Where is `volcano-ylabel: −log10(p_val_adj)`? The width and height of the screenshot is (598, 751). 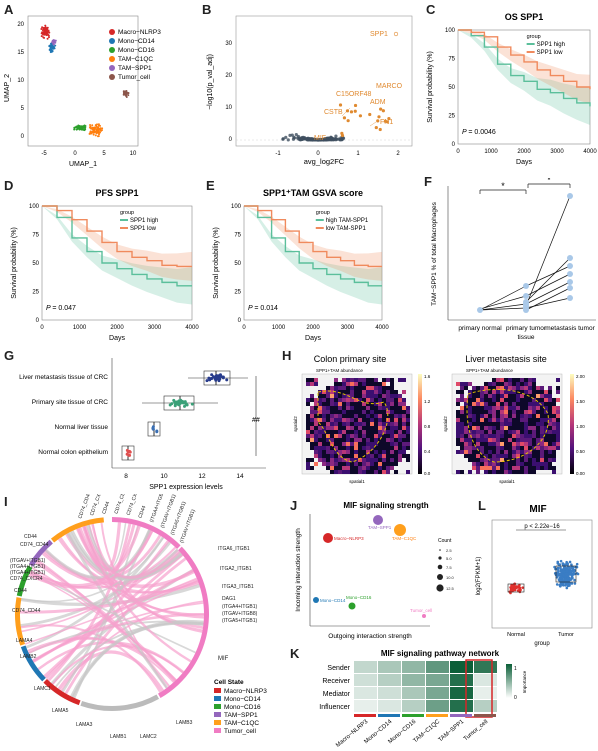 volcano-ylabel: −log10(p_val_adj) is located at coordinates (210, 82).